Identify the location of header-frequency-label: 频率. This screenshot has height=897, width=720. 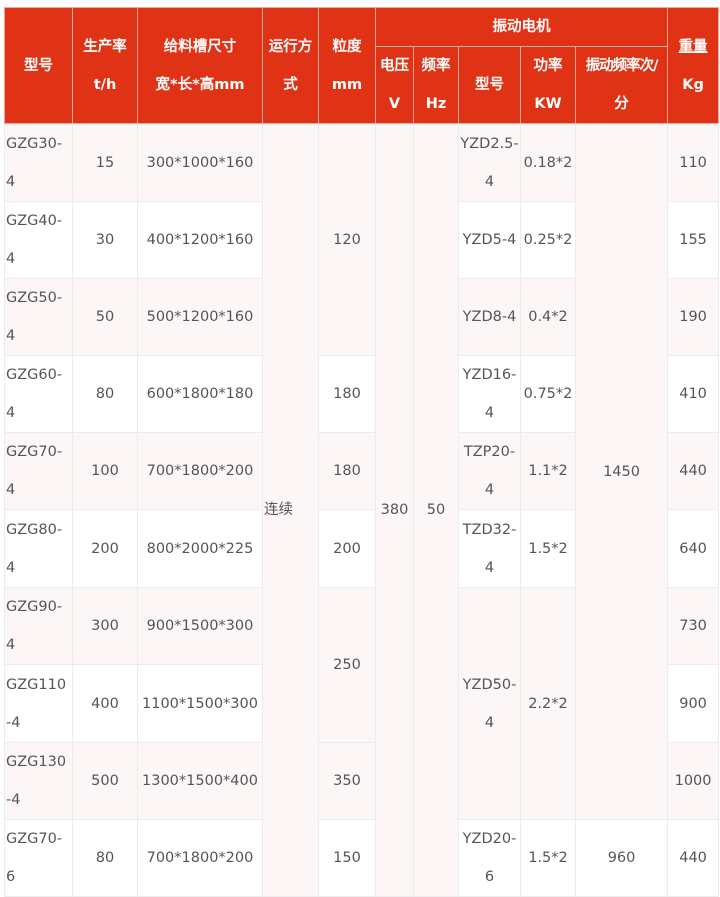
(436, 66).